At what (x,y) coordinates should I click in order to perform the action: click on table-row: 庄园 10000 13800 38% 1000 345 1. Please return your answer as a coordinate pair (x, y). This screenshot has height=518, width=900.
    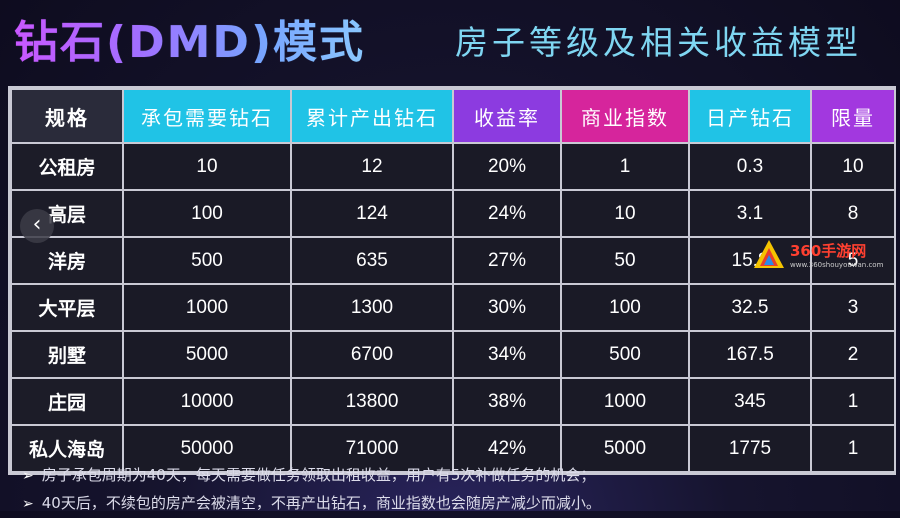
    Looking at the image, I should click on (453, 401).